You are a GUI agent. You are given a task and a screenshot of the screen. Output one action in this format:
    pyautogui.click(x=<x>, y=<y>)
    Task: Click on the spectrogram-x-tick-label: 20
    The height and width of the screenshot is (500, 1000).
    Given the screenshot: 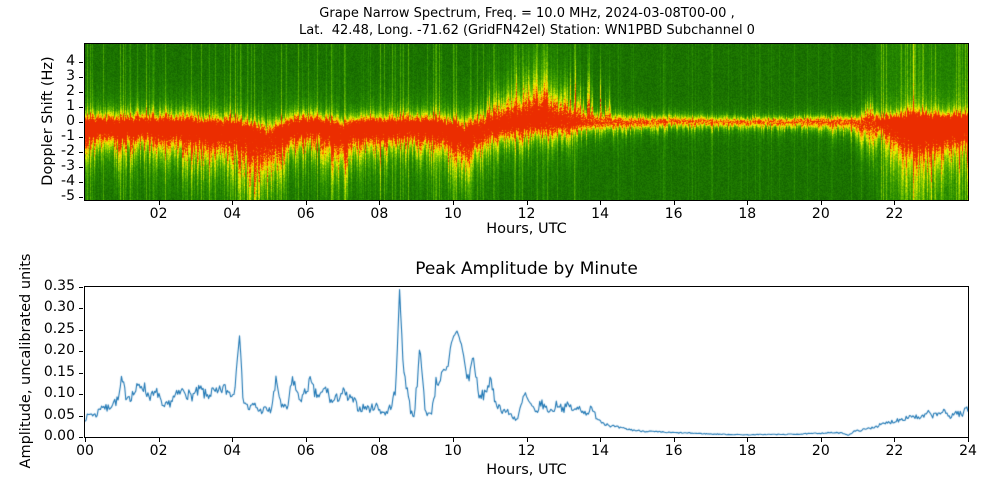 What is the action you would take?
    pyautogui.click(x=820, y=214)
    